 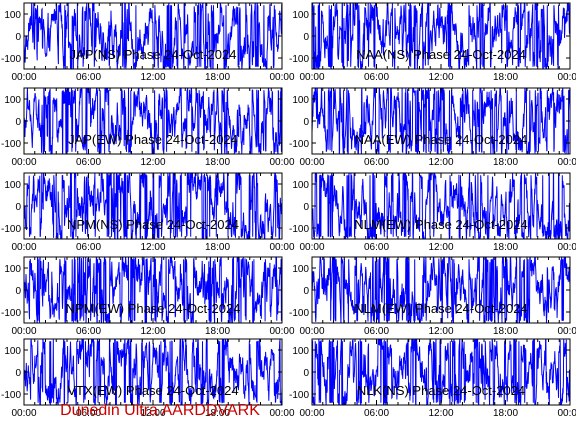 I want to click on footer-credit: Dunedin Ultra AARDDVARK, so click(x=160, y=410).